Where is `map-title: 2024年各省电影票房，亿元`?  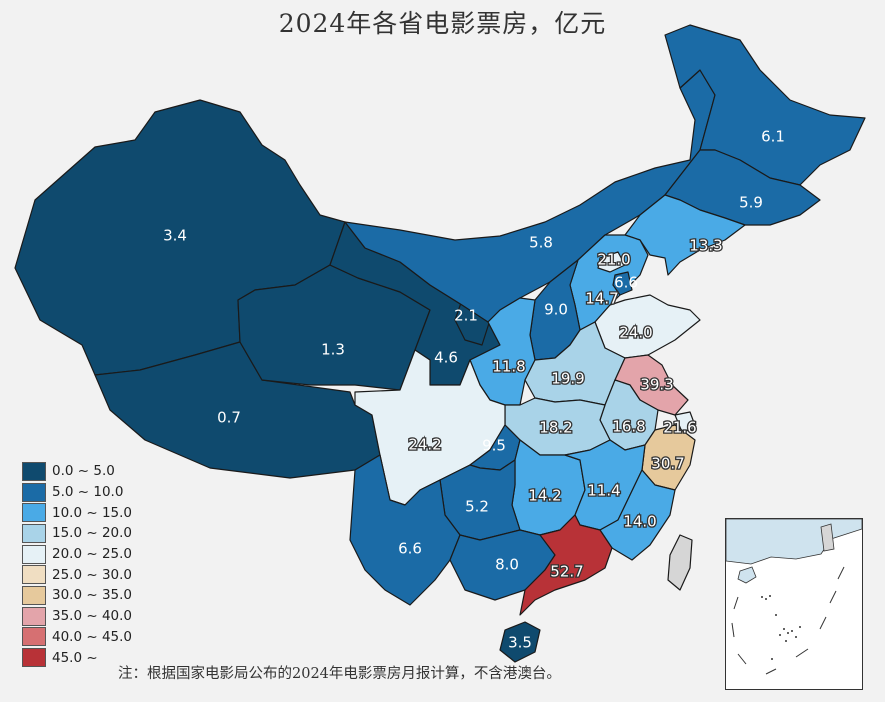 map-title: 2024年各省电影票房，亿元 is located at coordinates (442, 23).